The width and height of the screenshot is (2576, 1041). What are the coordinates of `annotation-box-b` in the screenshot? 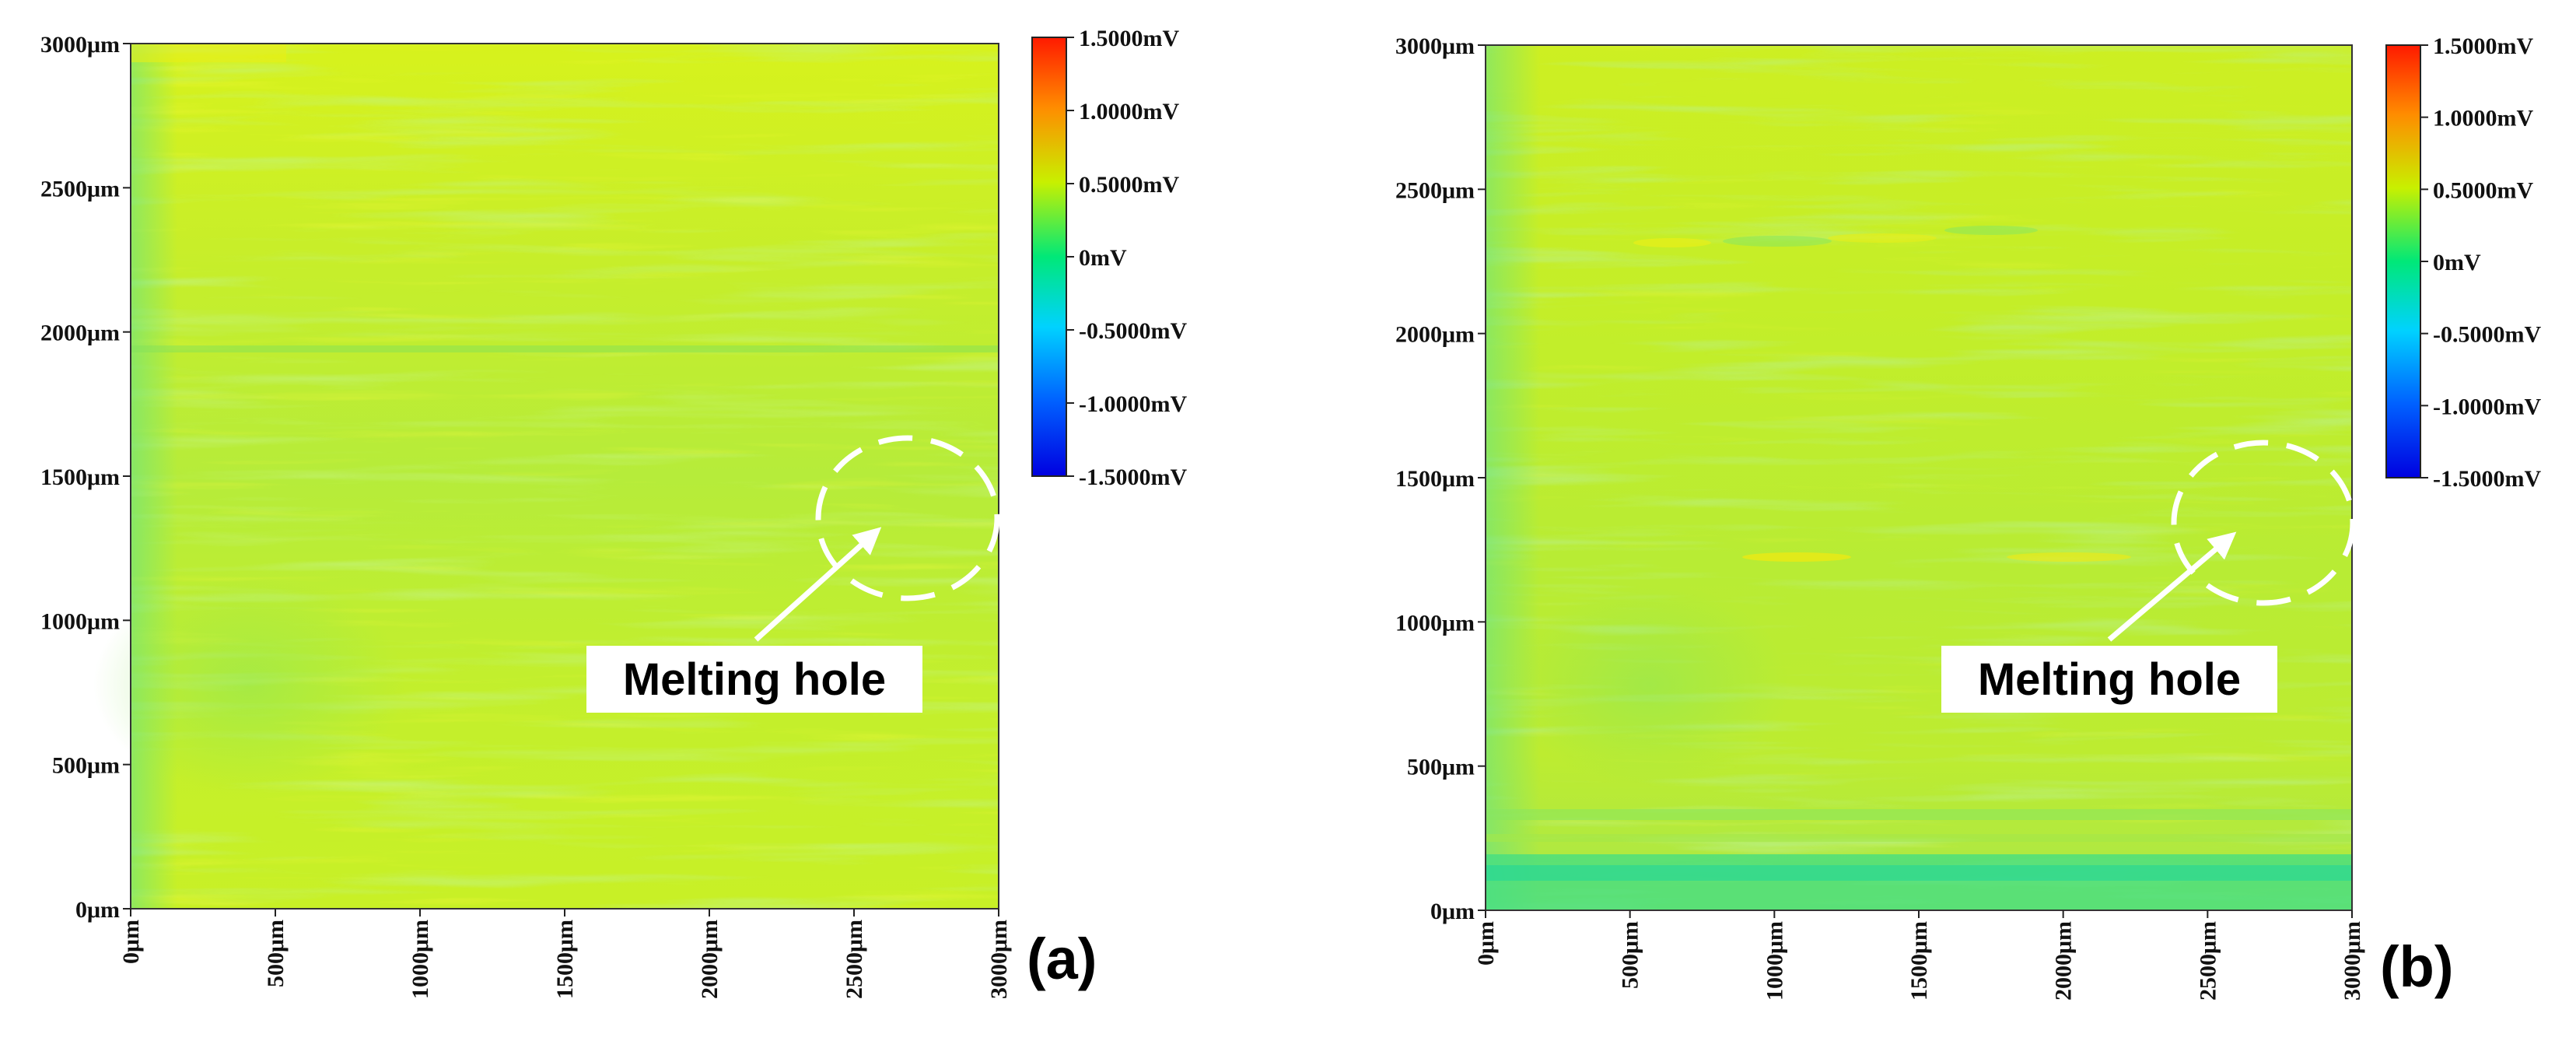 It's located at (2109, 679).